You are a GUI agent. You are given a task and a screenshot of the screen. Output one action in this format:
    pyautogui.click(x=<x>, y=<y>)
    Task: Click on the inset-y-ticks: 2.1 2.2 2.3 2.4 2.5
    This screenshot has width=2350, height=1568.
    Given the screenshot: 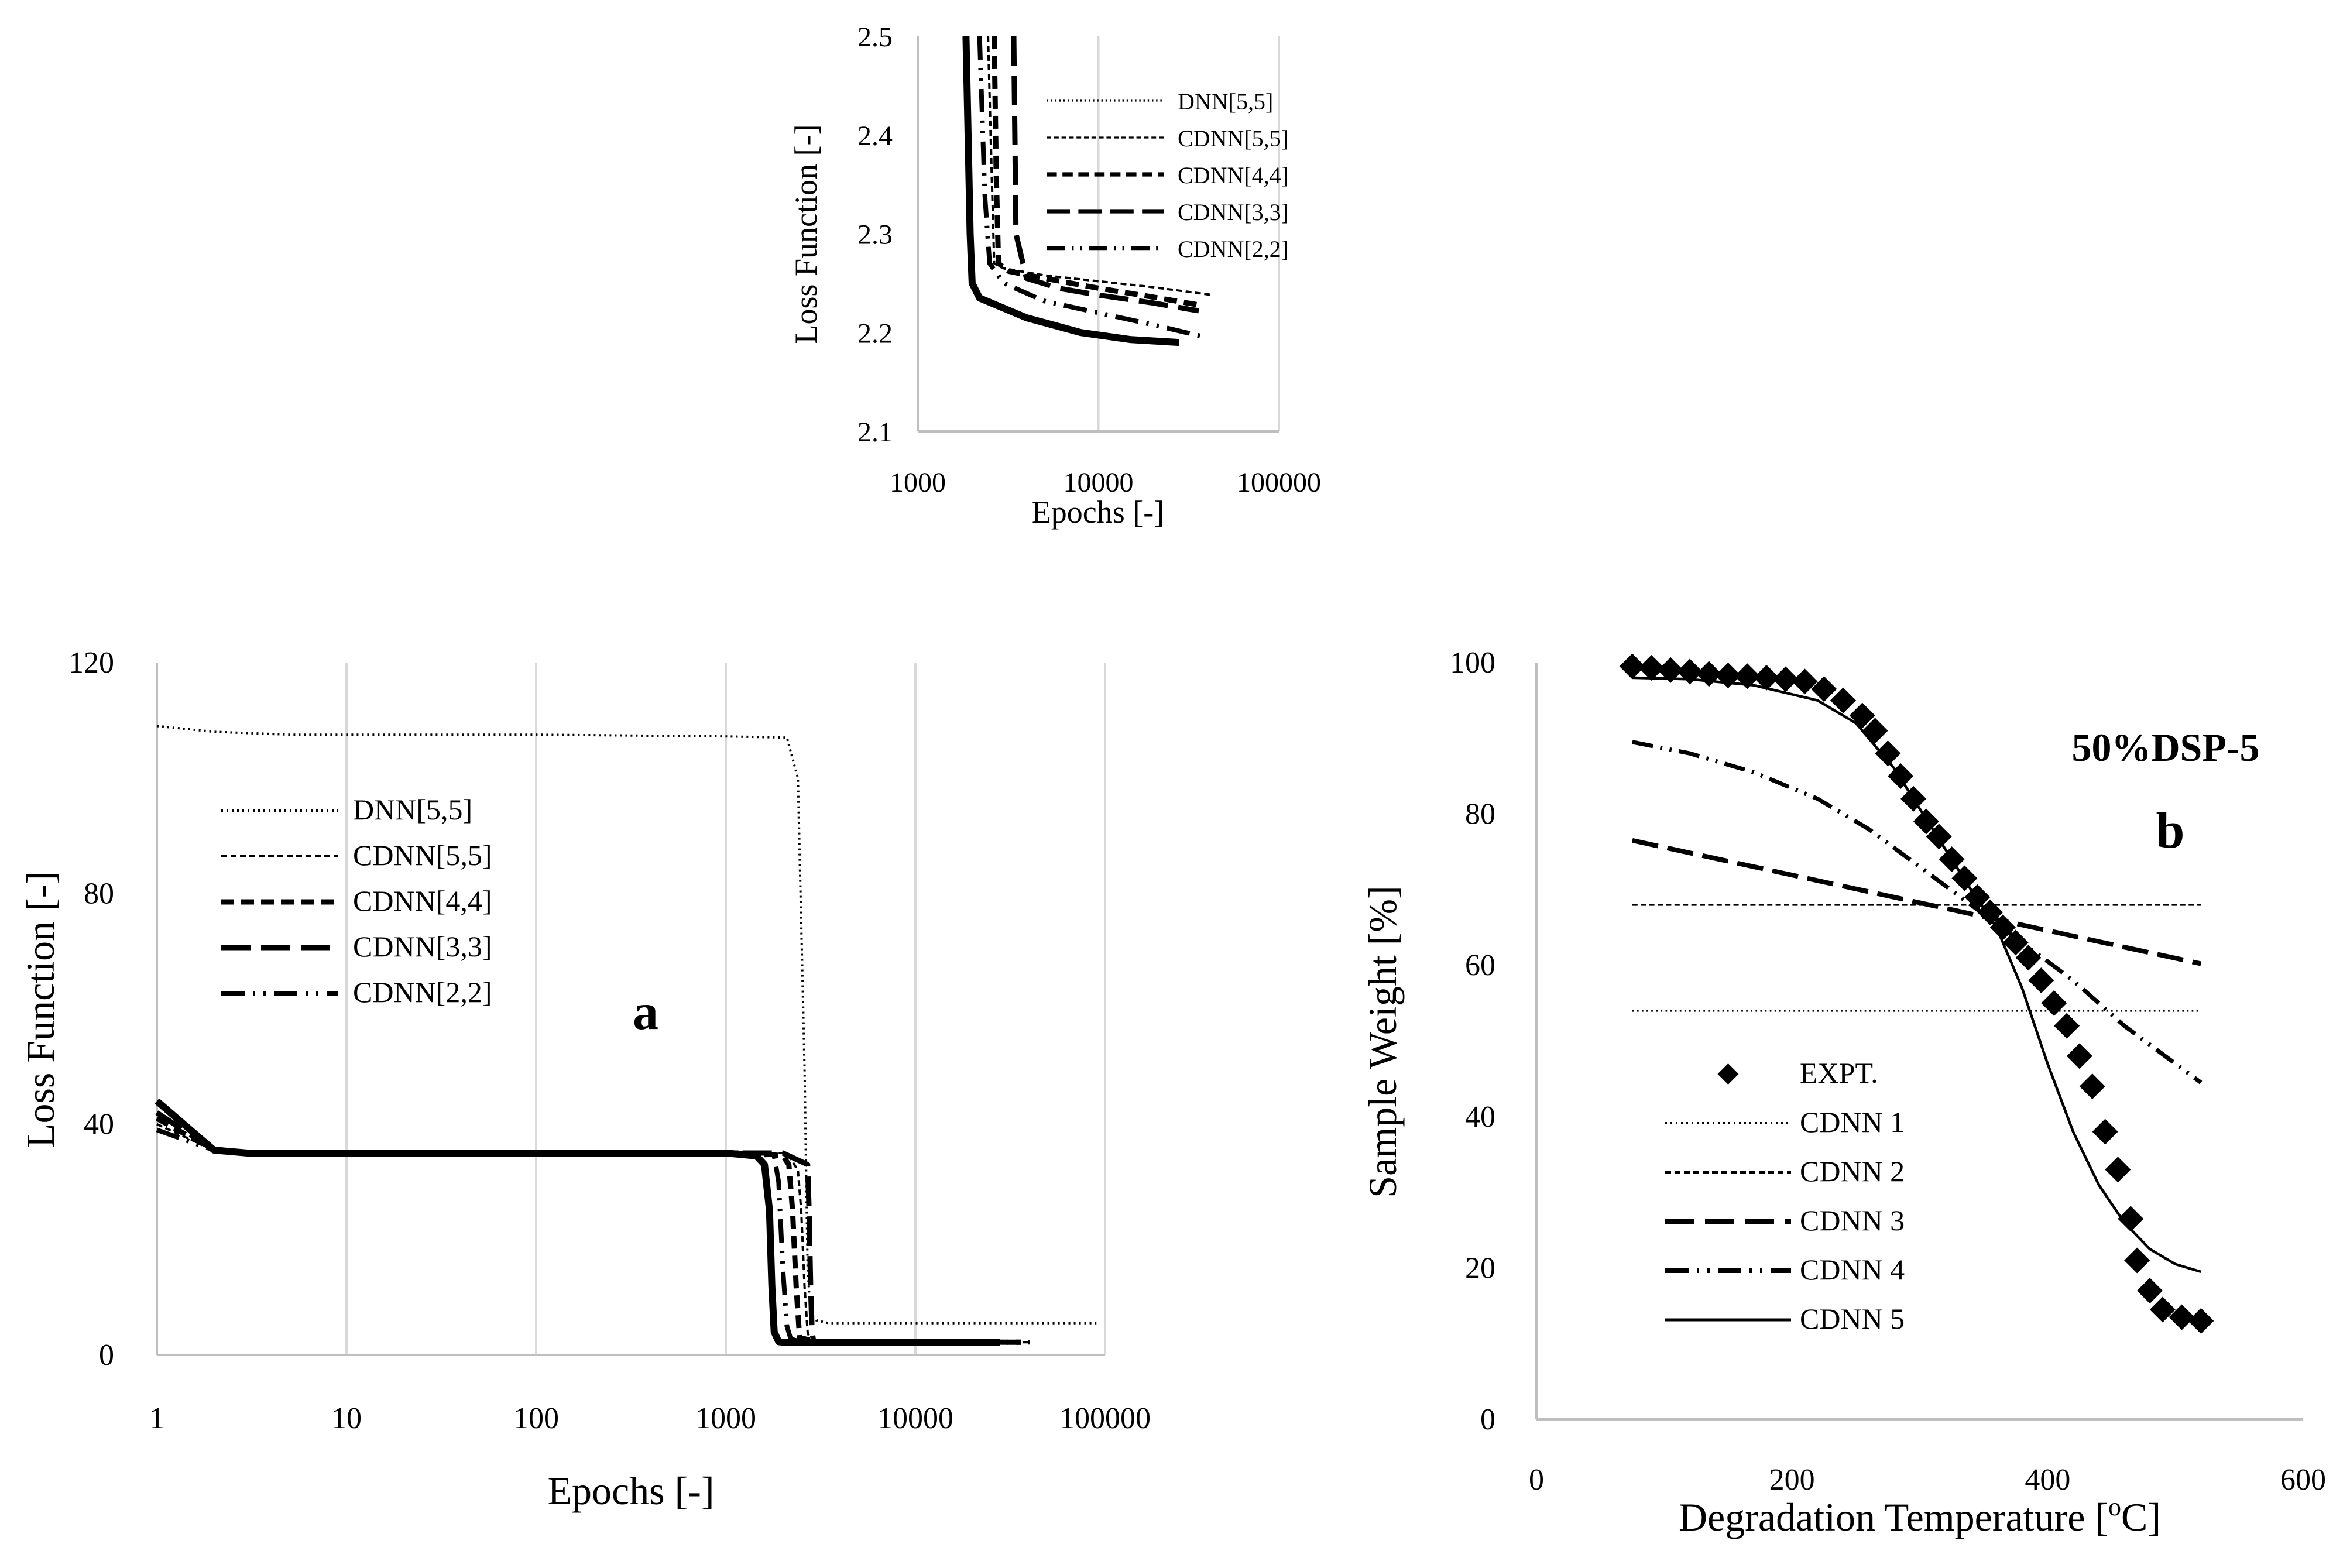 What is the action you would take?
    pyautogui.click(x=875, y=235)
    